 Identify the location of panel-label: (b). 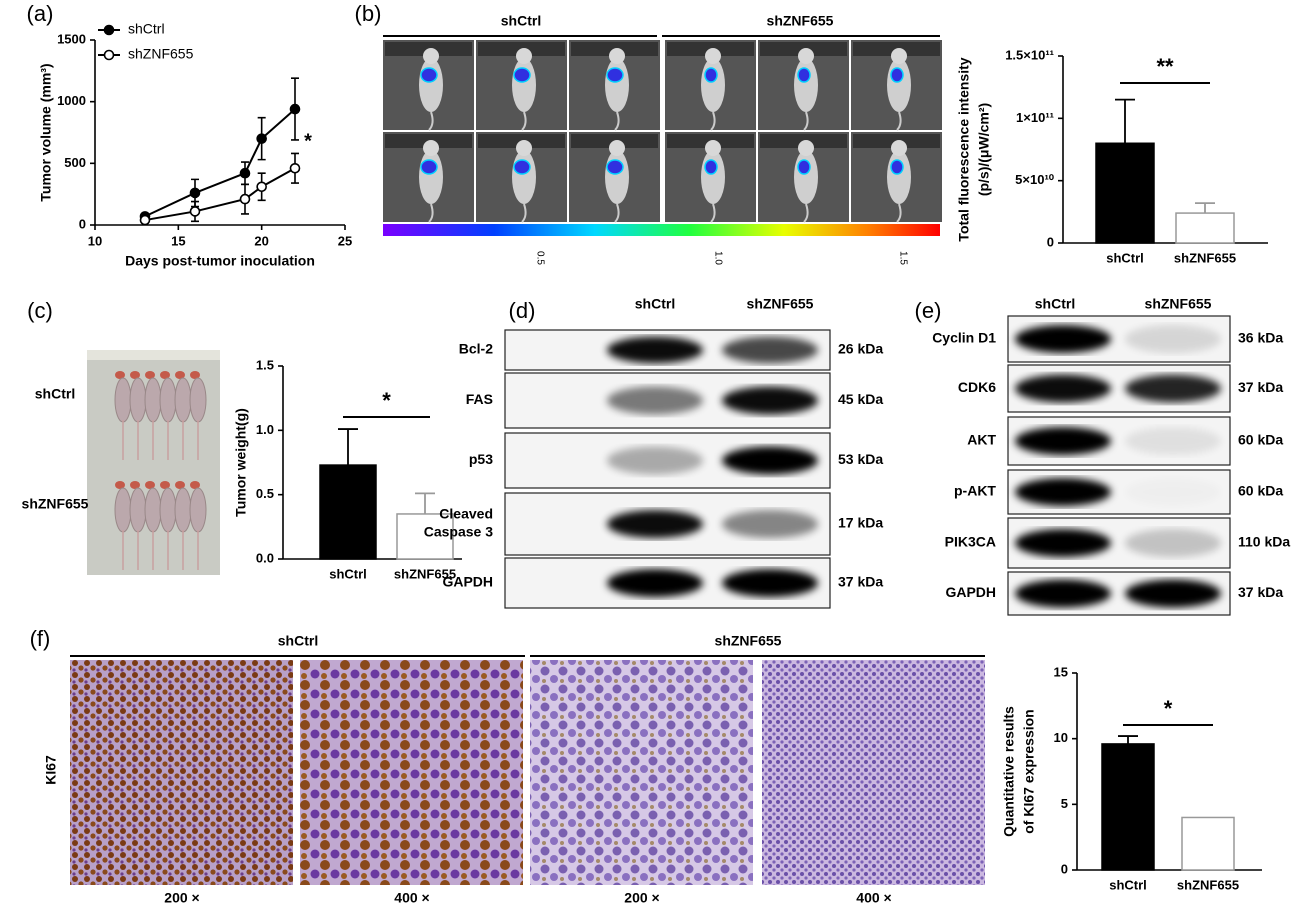
(368, 13).